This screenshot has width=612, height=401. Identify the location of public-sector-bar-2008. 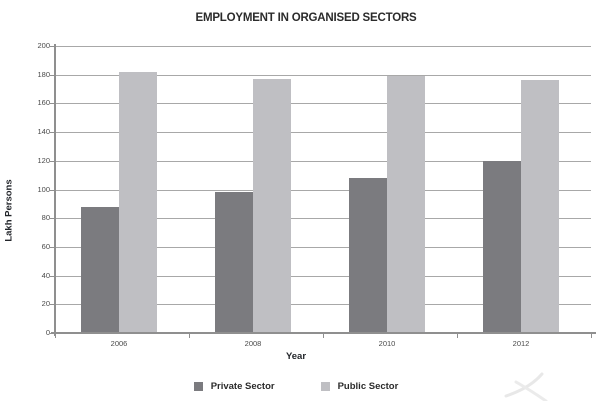
(272, 206).